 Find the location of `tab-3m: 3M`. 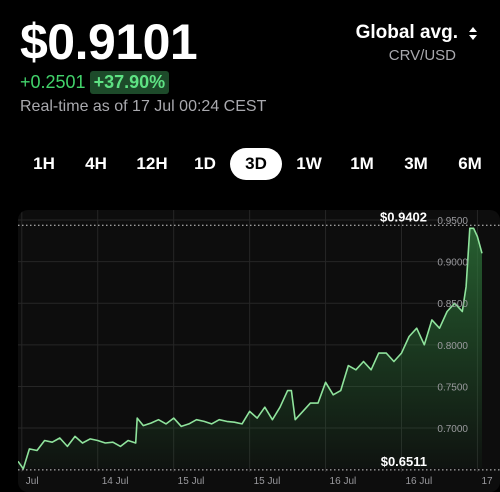

tab-3m: 3M is located at coordinates (416, 163).